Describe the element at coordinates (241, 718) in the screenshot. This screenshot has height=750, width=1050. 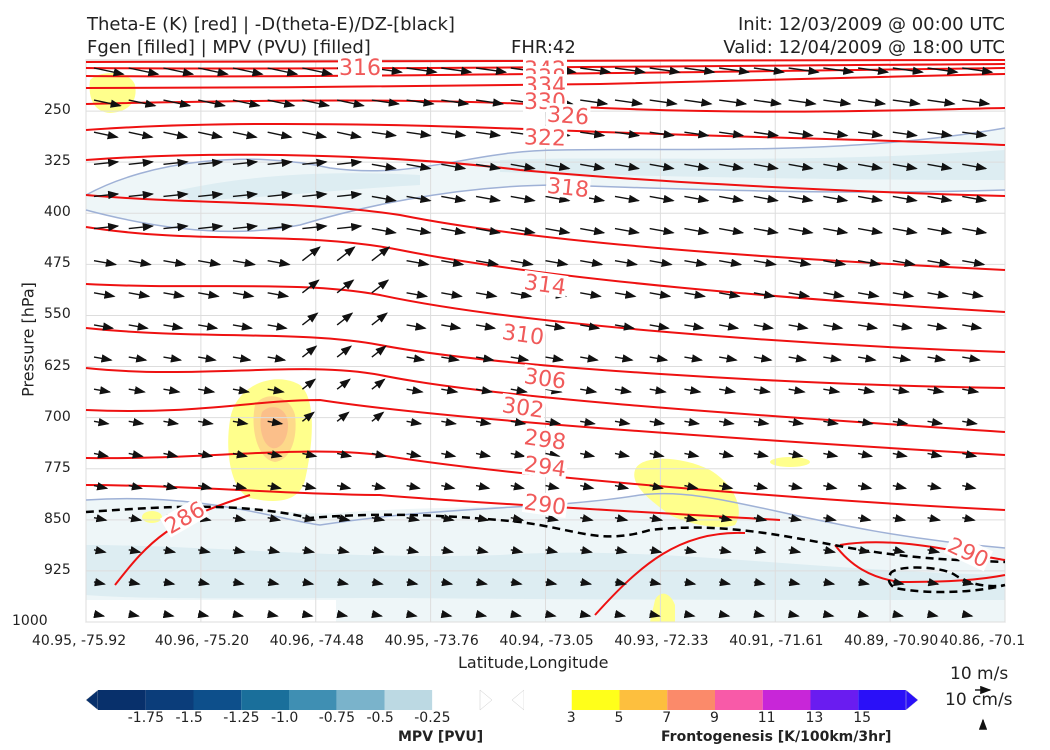
I see `mpv-colorbar-tick: -1.25` at that location.